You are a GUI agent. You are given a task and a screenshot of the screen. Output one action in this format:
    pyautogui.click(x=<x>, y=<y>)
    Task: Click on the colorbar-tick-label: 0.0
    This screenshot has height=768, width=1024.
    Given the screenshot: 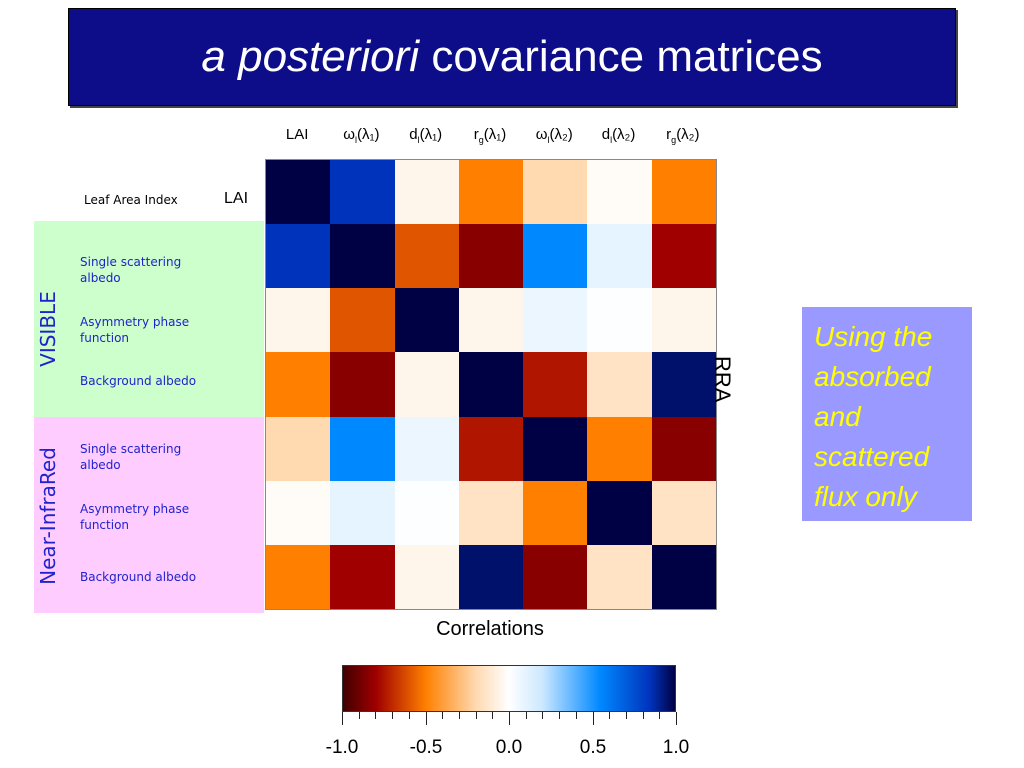 What is the action you would take?
    pyautogui.click(x=509, y=747)
    